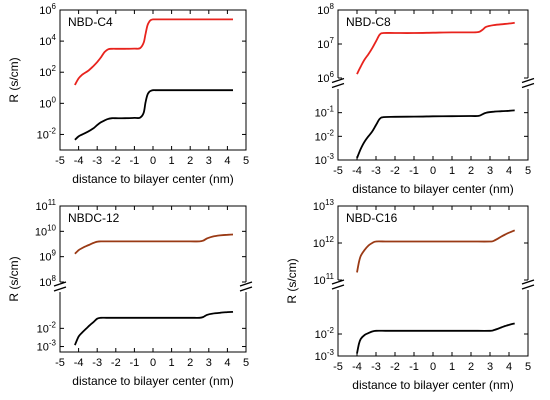 Image resolution: width=550 pixels, height=400 pixels. I want to click on y-tick-label: 10¹³, so click(324, 205).